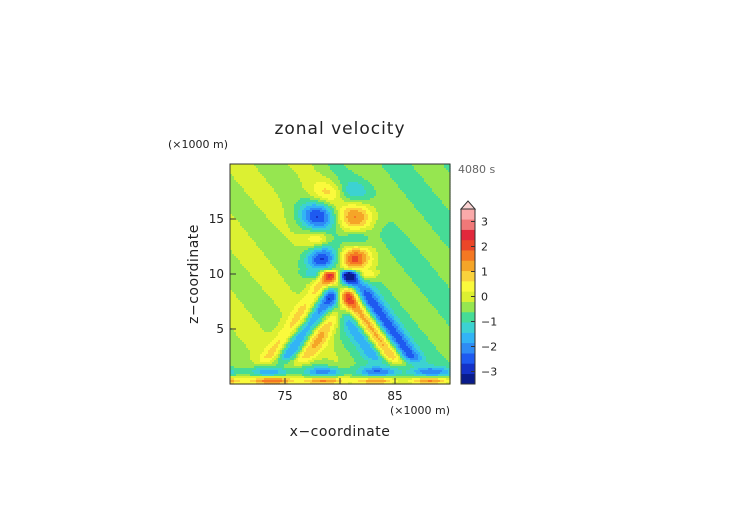  Describe the element at coordinates (340, 274) in the screenshot. I see `heatmap-plot-area` at that location.